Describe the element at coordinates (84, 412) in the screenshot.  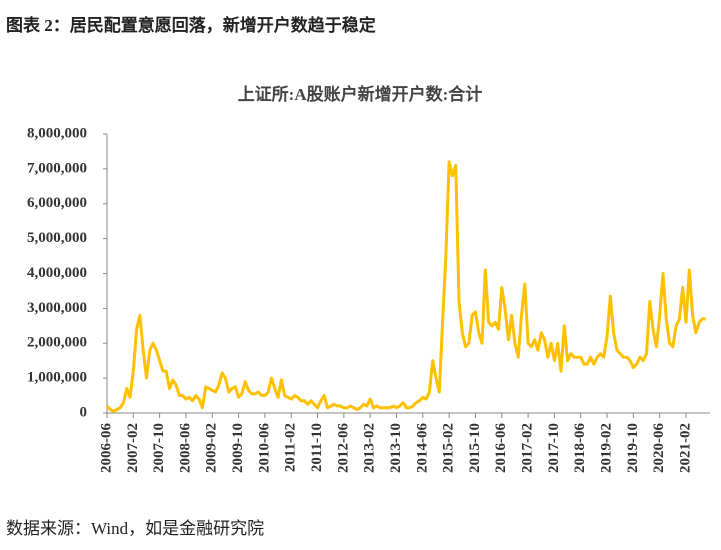
I see `y-tick-label: 0` at that location.